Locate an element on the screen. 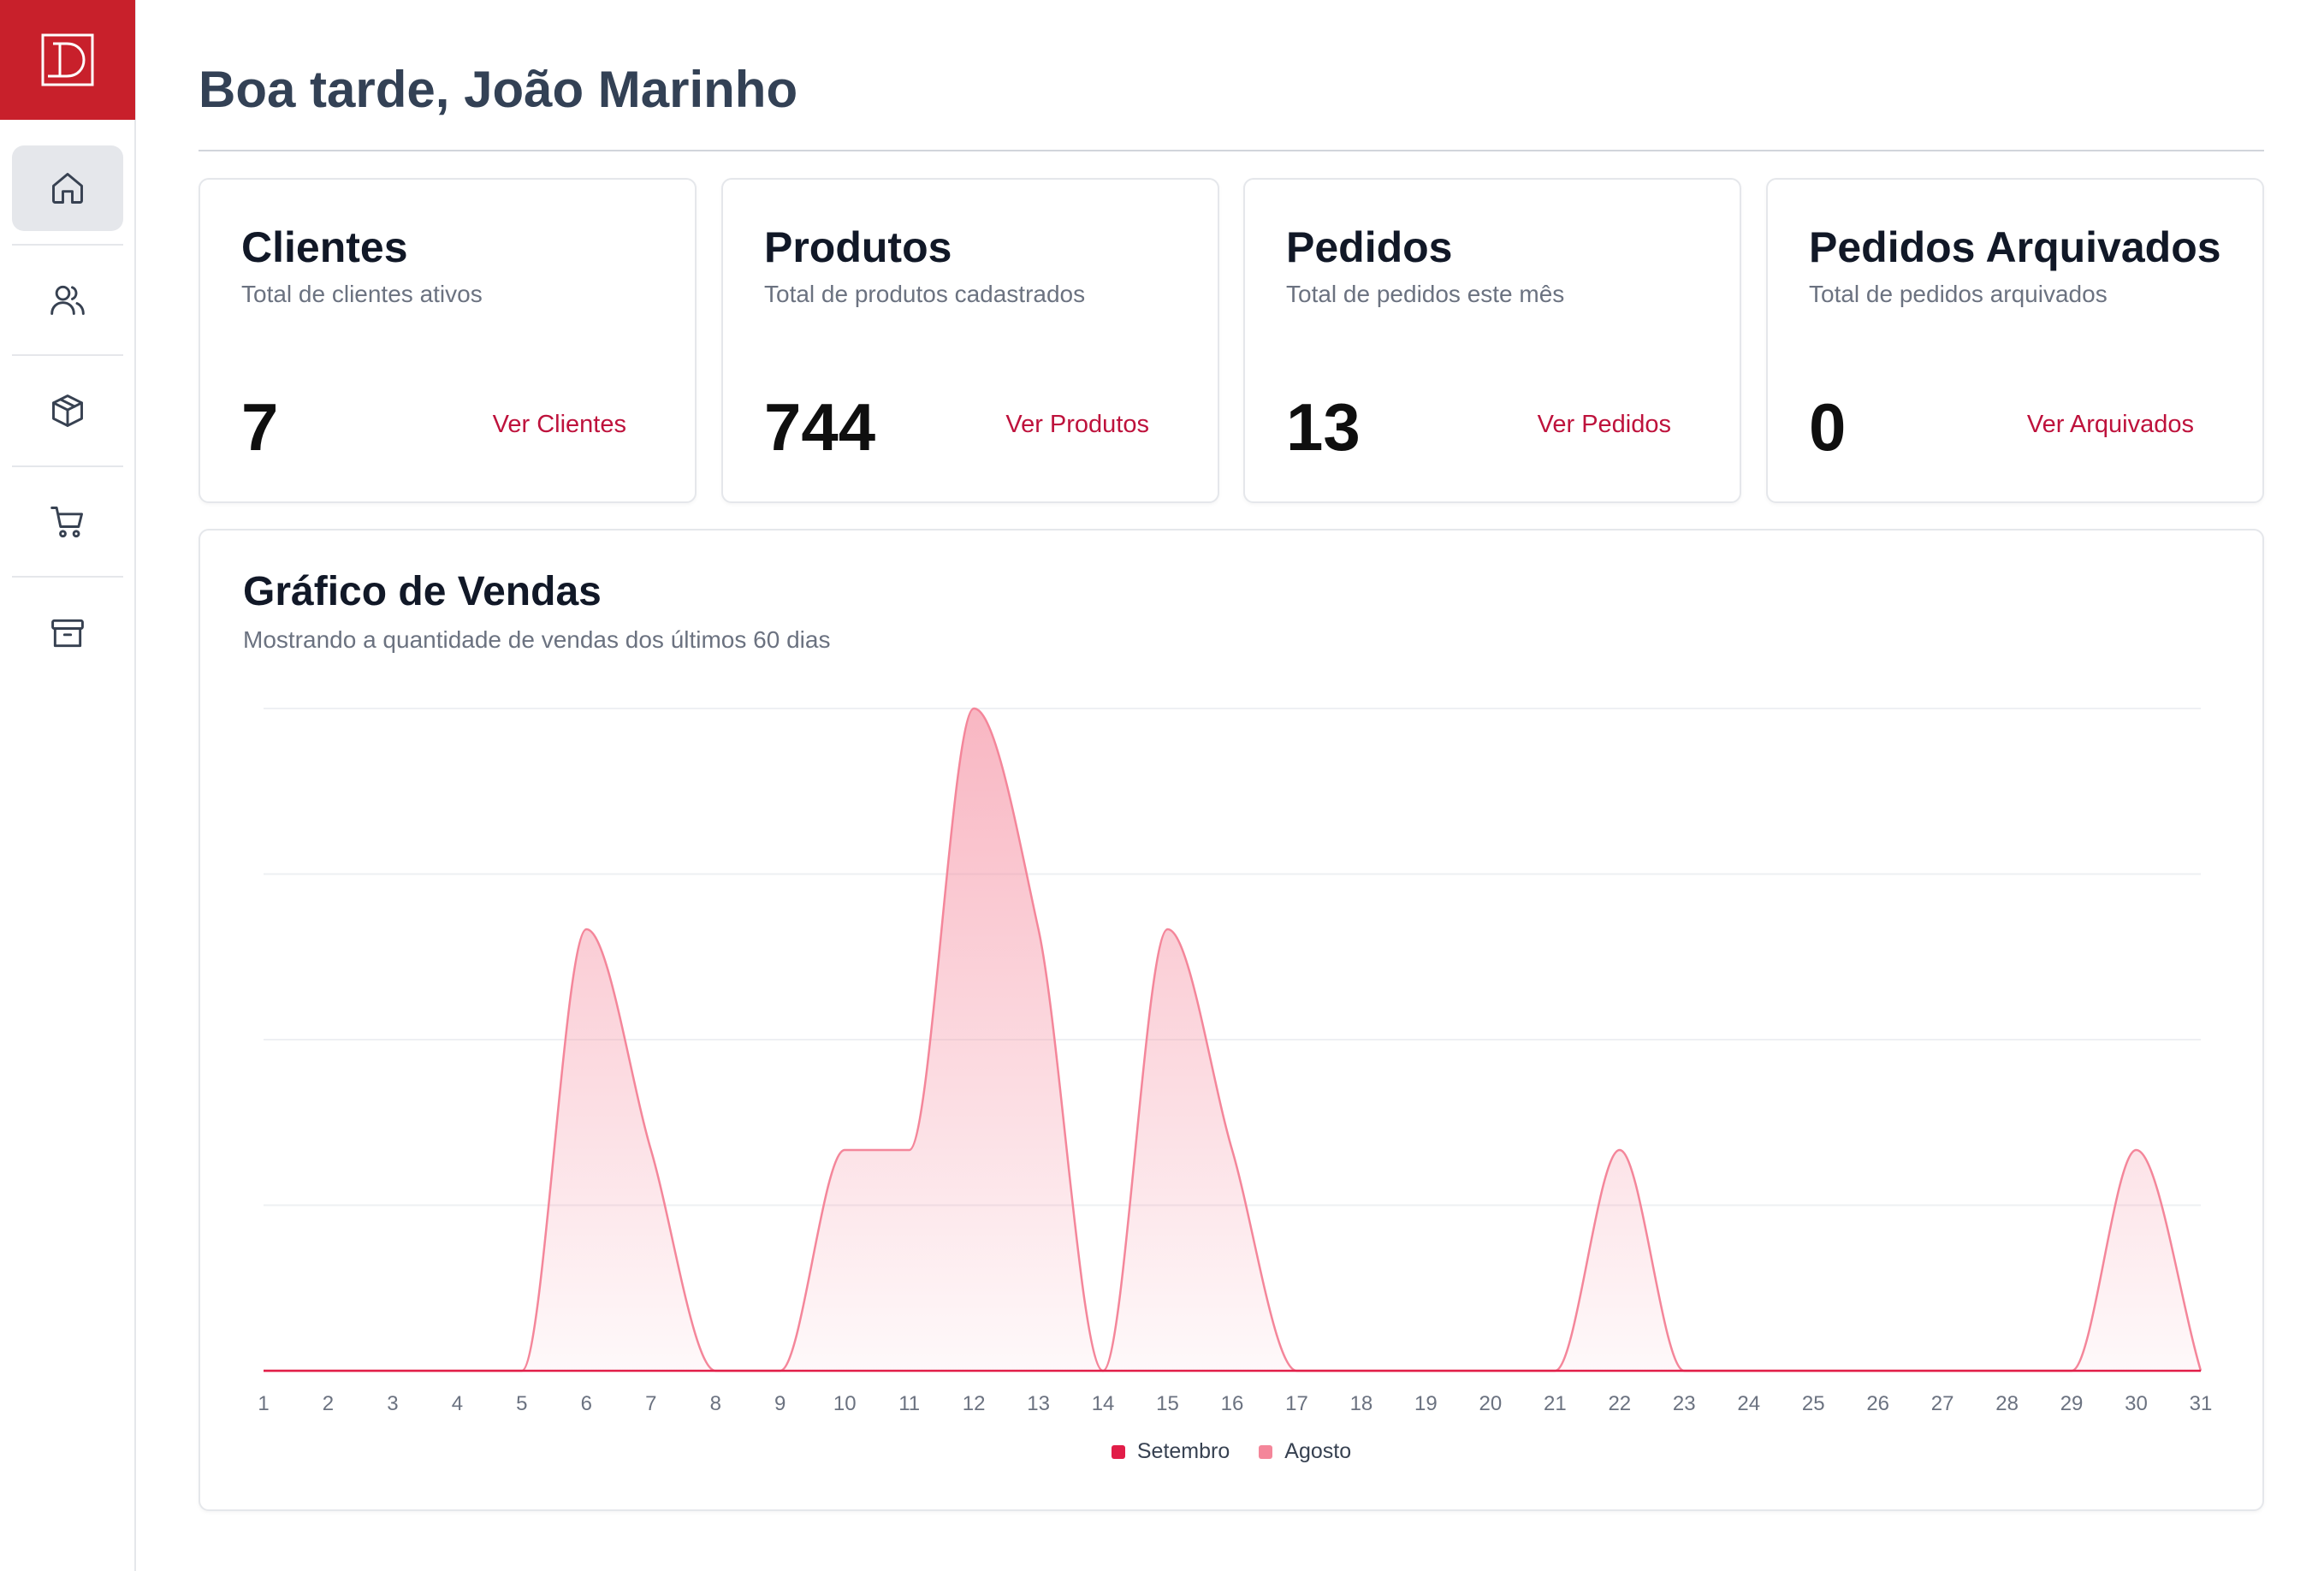 The height and width of the screenshot is (1571, 2324). x-tick-label: 16 is located at coordinates (1232, 1403).